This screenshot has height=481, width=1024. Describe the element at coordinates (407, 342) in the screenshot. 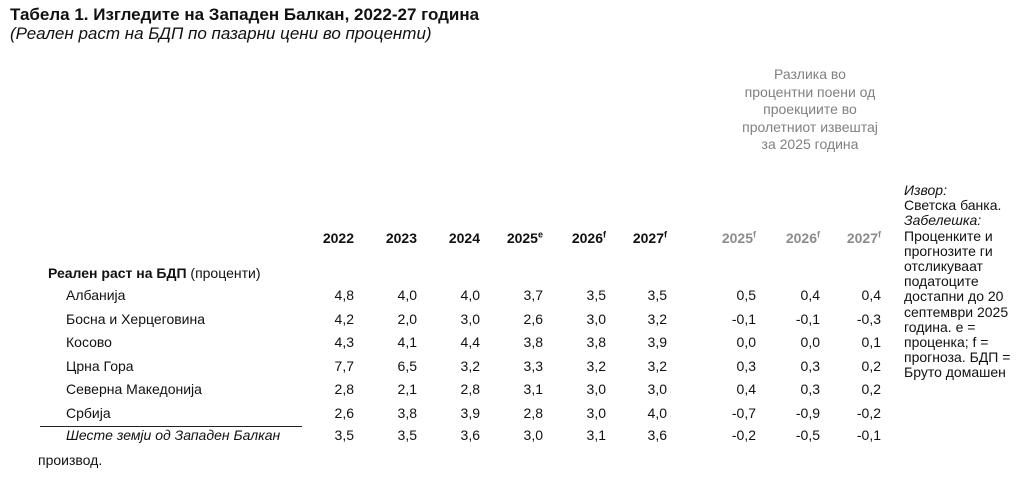

I see `growth-value: 4,1` at that location.